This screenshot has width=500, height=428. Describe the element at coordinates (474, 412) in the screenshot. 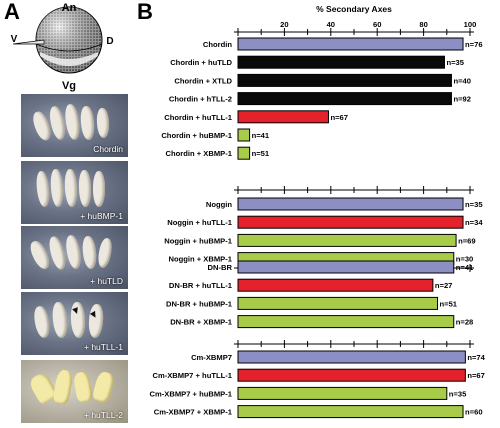

I see `sample-size-label: n=60` at that location.